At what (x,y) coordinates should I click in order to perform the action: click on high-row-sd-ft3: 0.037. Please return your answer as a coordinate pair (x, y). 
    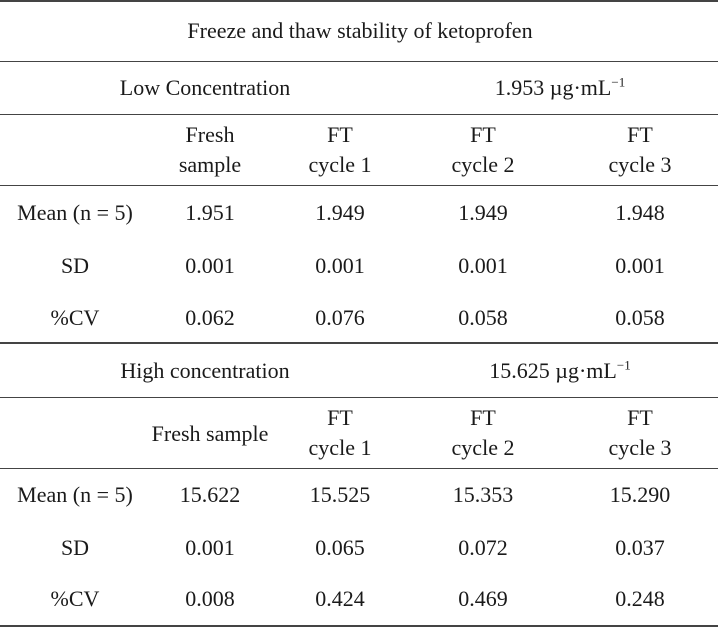
    Looking at the image, I should click on (640, 547).